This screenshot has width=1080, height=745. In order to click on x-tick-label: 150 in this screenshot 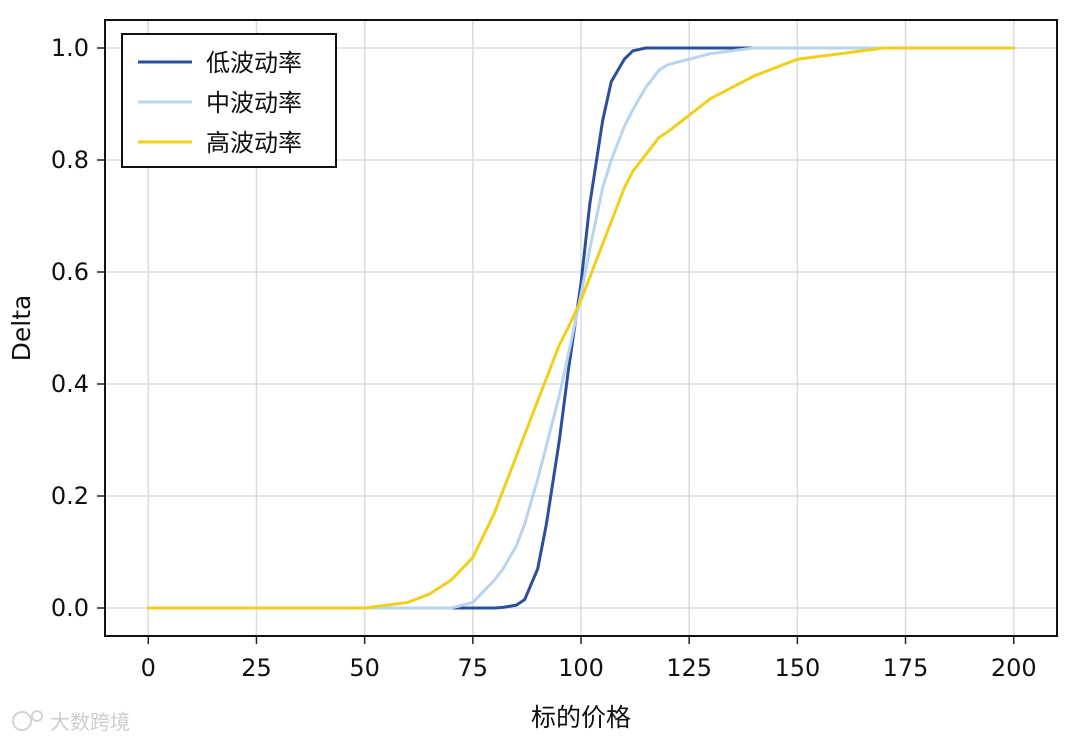, I will do `click(797, 668)`.